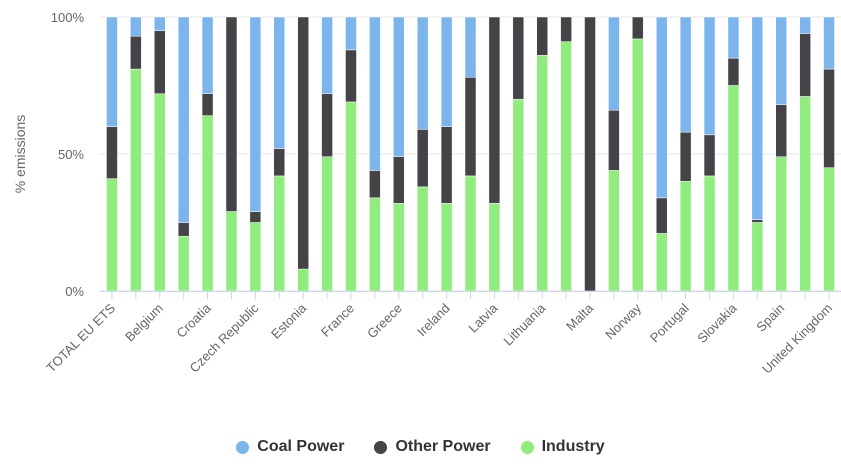 The width and height of the screenshot is (841, 464). What do you see at coordinates (433, 320) in the screenshot?
I see `x-tick-label: Ireland` at bounding box center [433, 320].